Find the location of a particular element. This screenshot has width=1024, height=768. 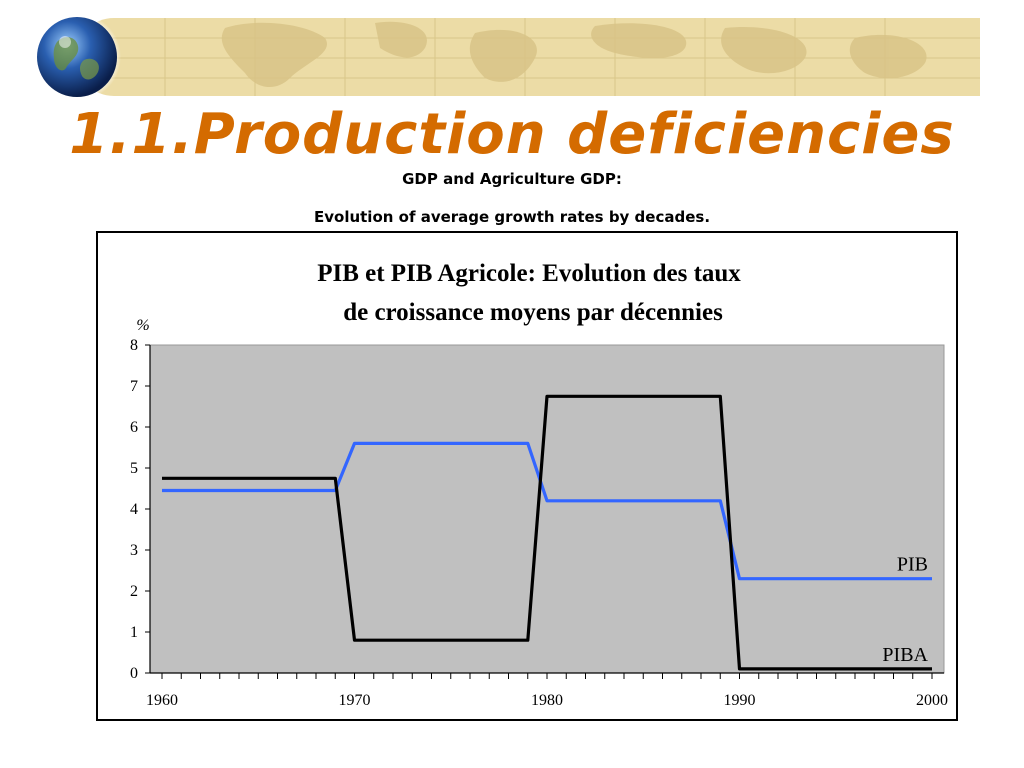

y-tick-label: 5 is located at coordinates (134, 468).